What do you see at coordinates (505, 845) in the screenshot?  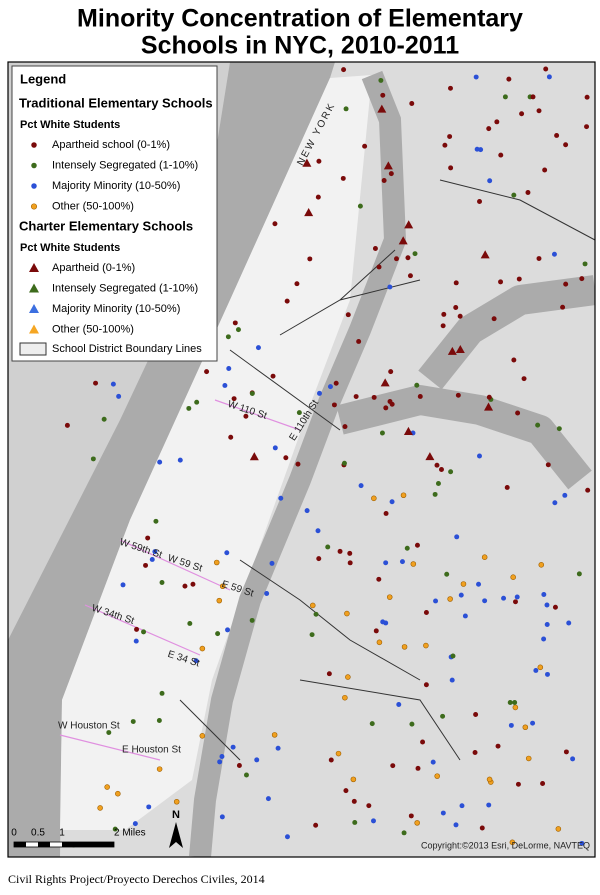 I see `copyright: Copyright:©2013 Esri, DeLorme, NAVTEQ` at bounding box center [505, 845].